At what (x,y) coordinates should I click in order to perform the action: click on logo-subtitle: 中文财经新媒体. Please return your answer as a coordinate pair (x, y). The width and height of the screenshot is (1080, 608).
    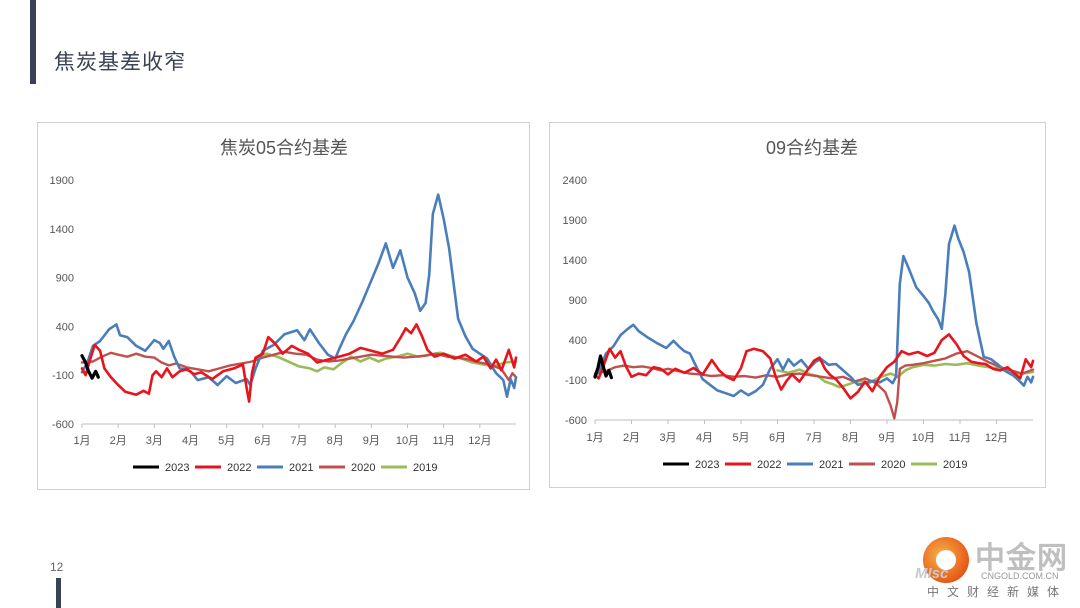
    Looking at the image, I should click on (997, 592).